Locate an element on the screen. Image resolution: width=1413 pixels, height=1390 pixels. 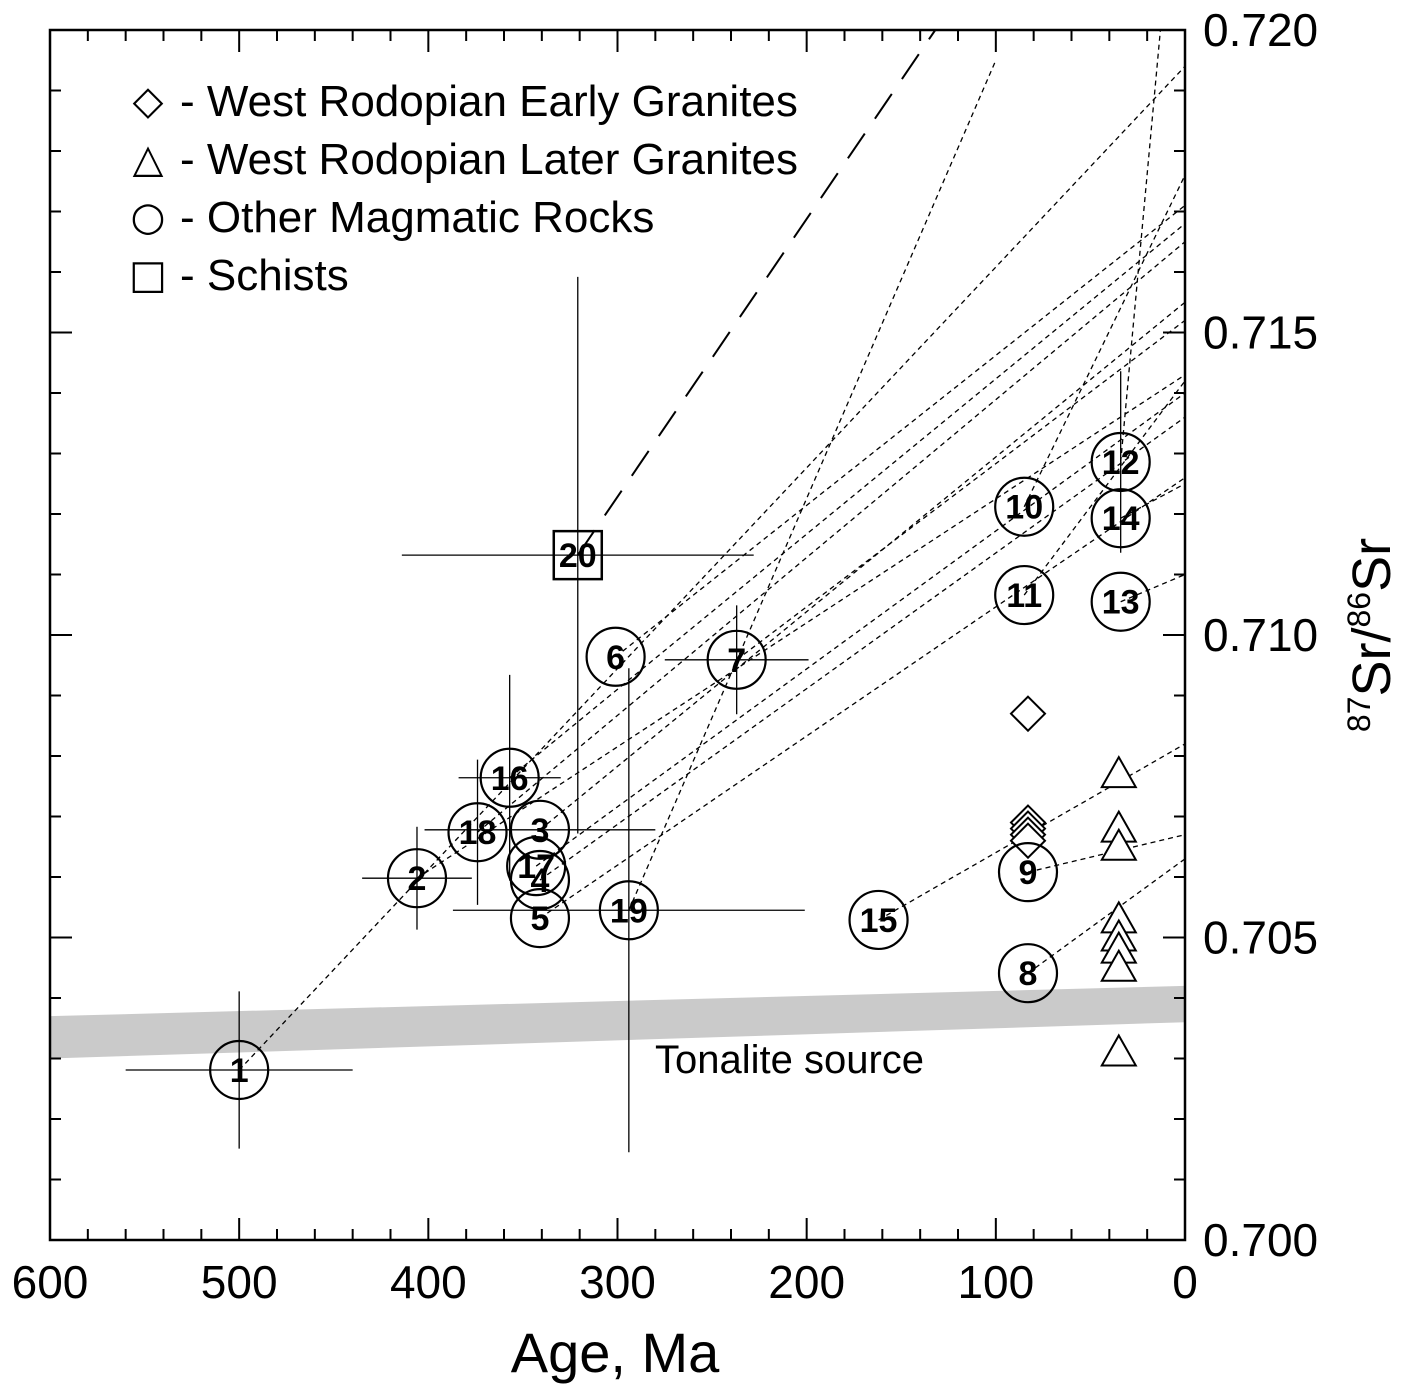
y-axis-title-part: 86 is located at coordinates (1359, 610).